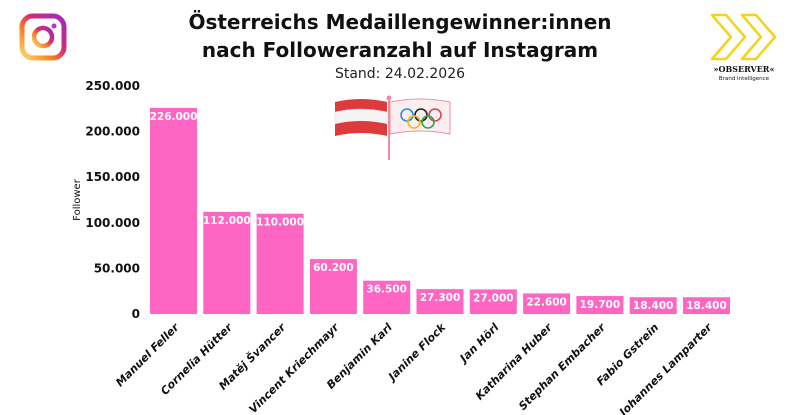 This screenshot has height=415, width=800. What do you see at coordinates (400, 50) in the screenshot?
I see `chart-title-line2: nach Followeranzahl auf Instagram` at bounding box center [400, 50].